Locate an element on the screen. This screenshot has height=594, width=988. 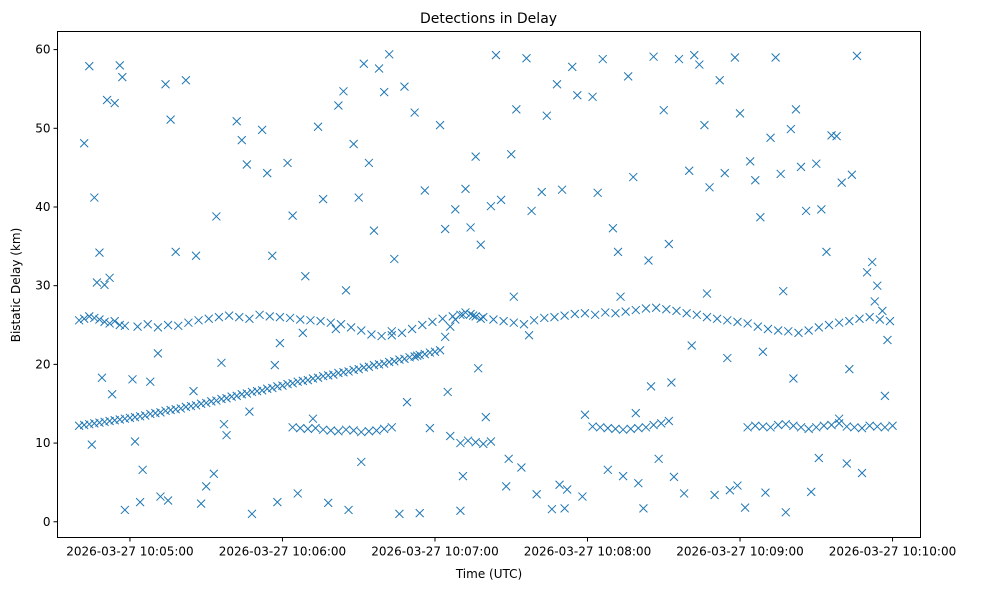
x-tick-label-4: 2026-03-27 10:09:00 is located at coordinates (739, 552).